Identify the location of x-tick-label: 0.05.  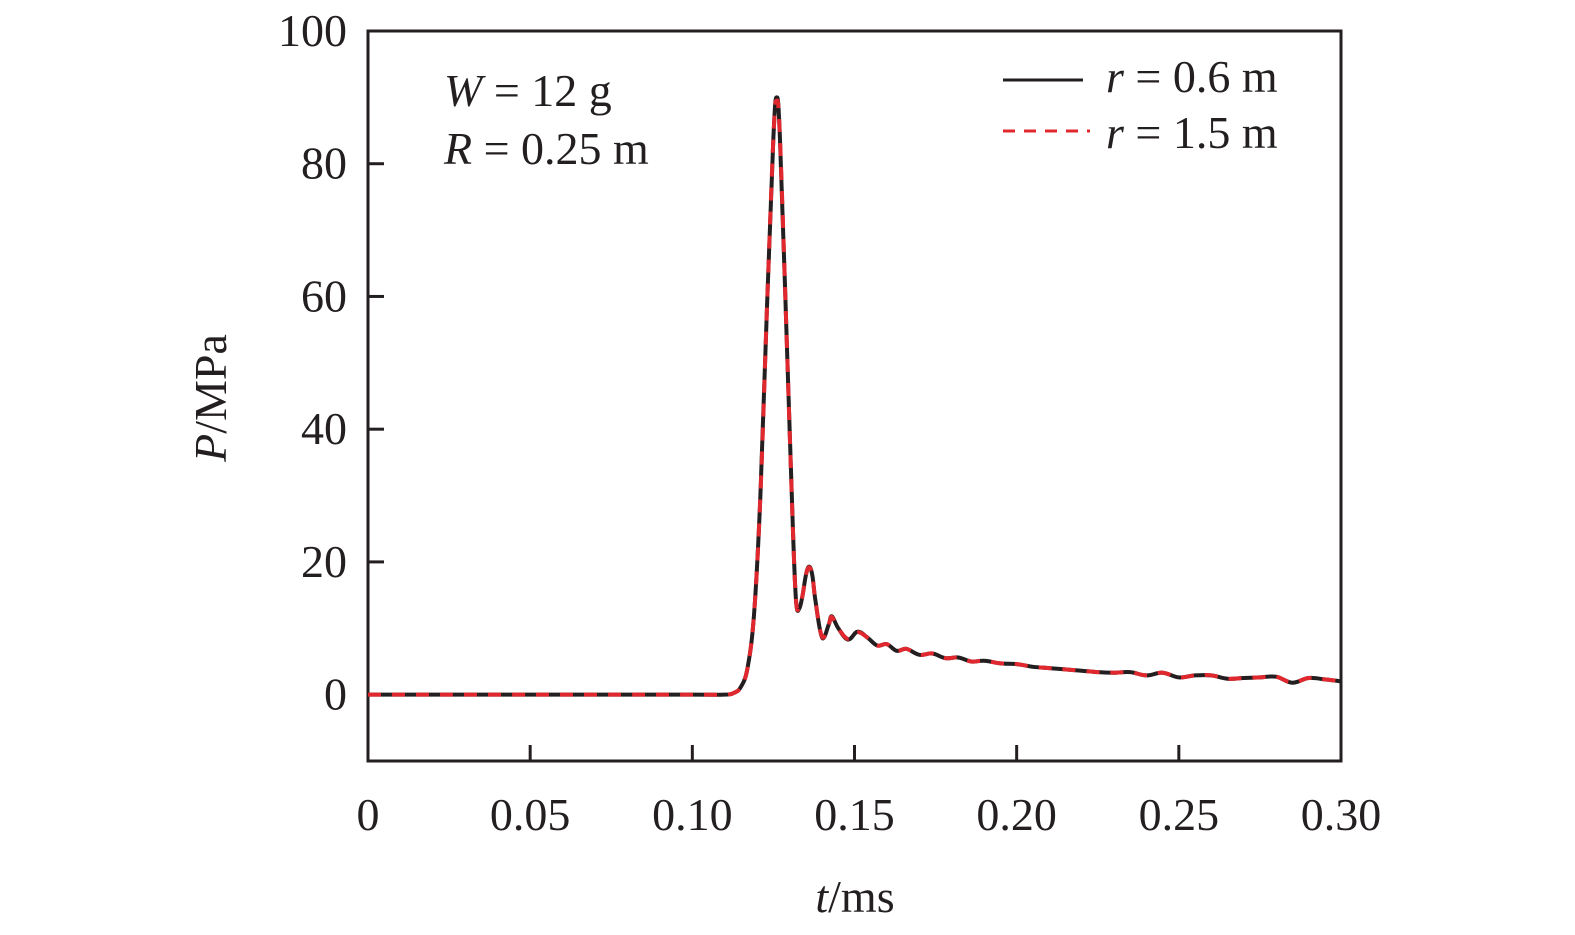
(530, 814).